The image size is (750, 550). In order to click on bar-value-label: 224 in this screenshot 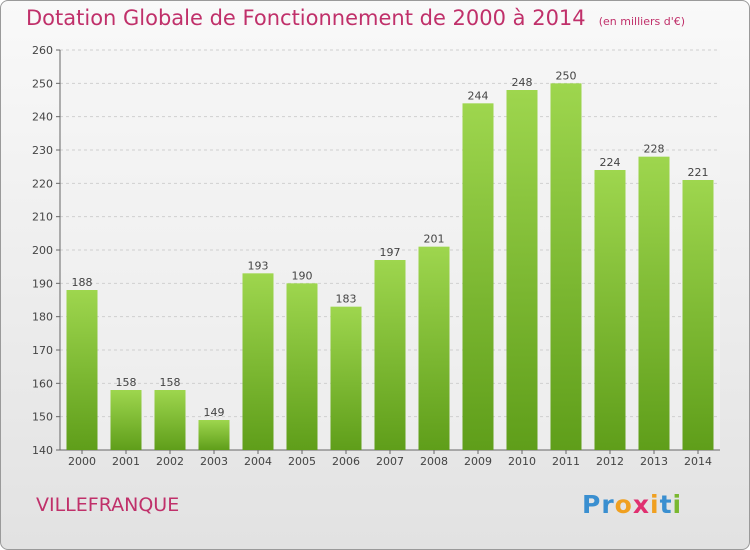, I will do `click(610, 162)`.